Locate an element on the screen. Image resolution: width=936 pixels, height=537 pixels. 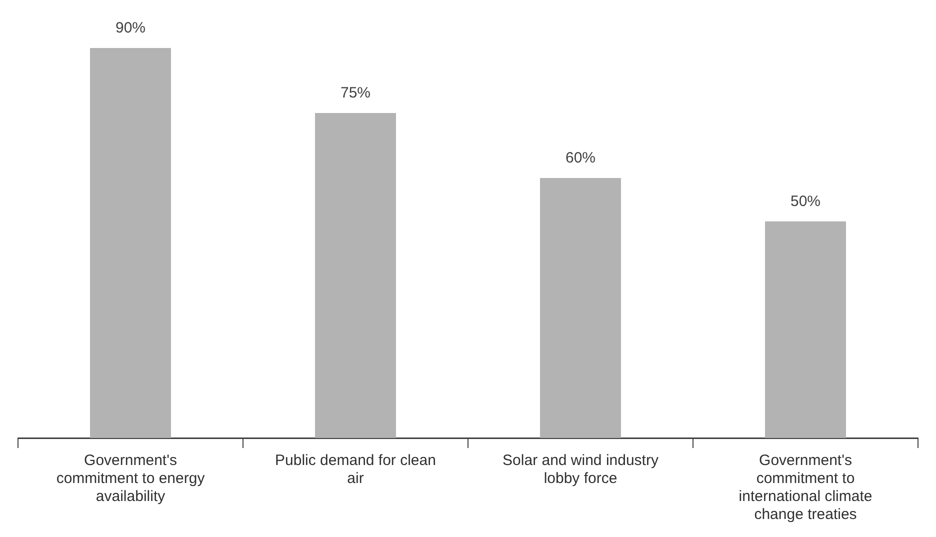
x-tick-label: Government's commitment to energy availability is located at coordinates (131, 479).